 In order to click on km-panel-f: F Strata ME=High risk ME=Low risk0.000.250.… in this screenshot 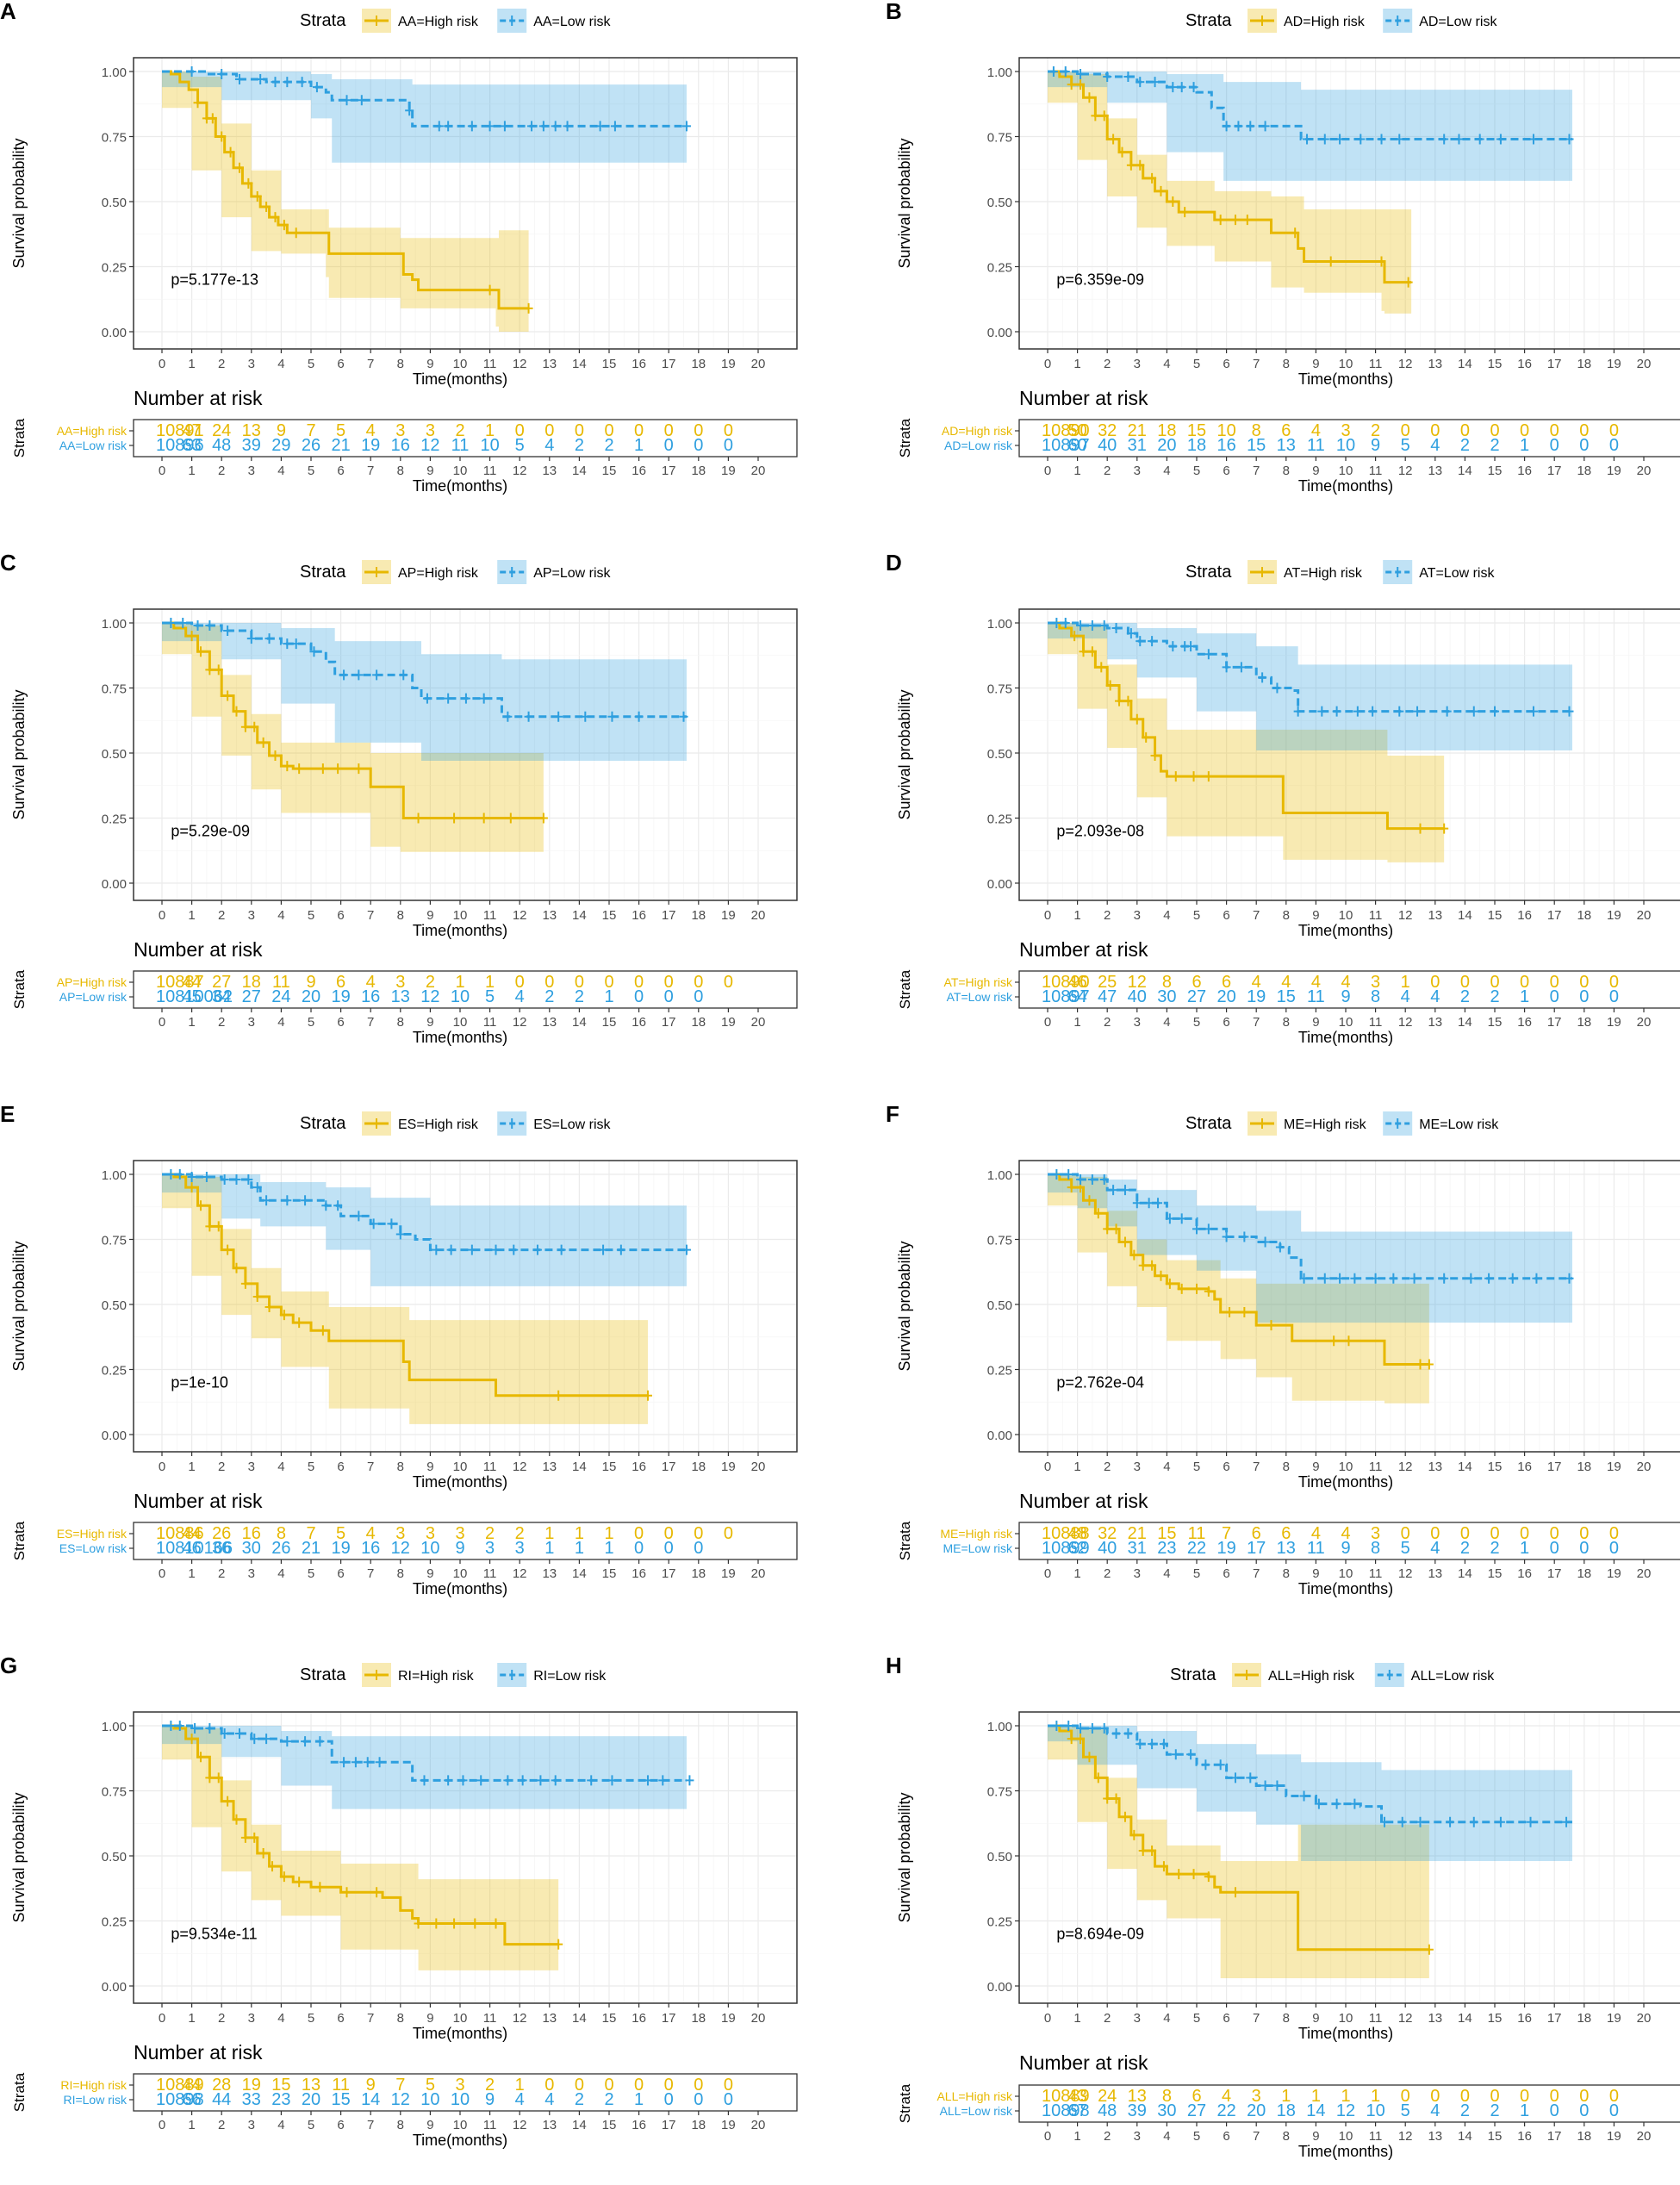, I will do `click(1283, 1349)`.